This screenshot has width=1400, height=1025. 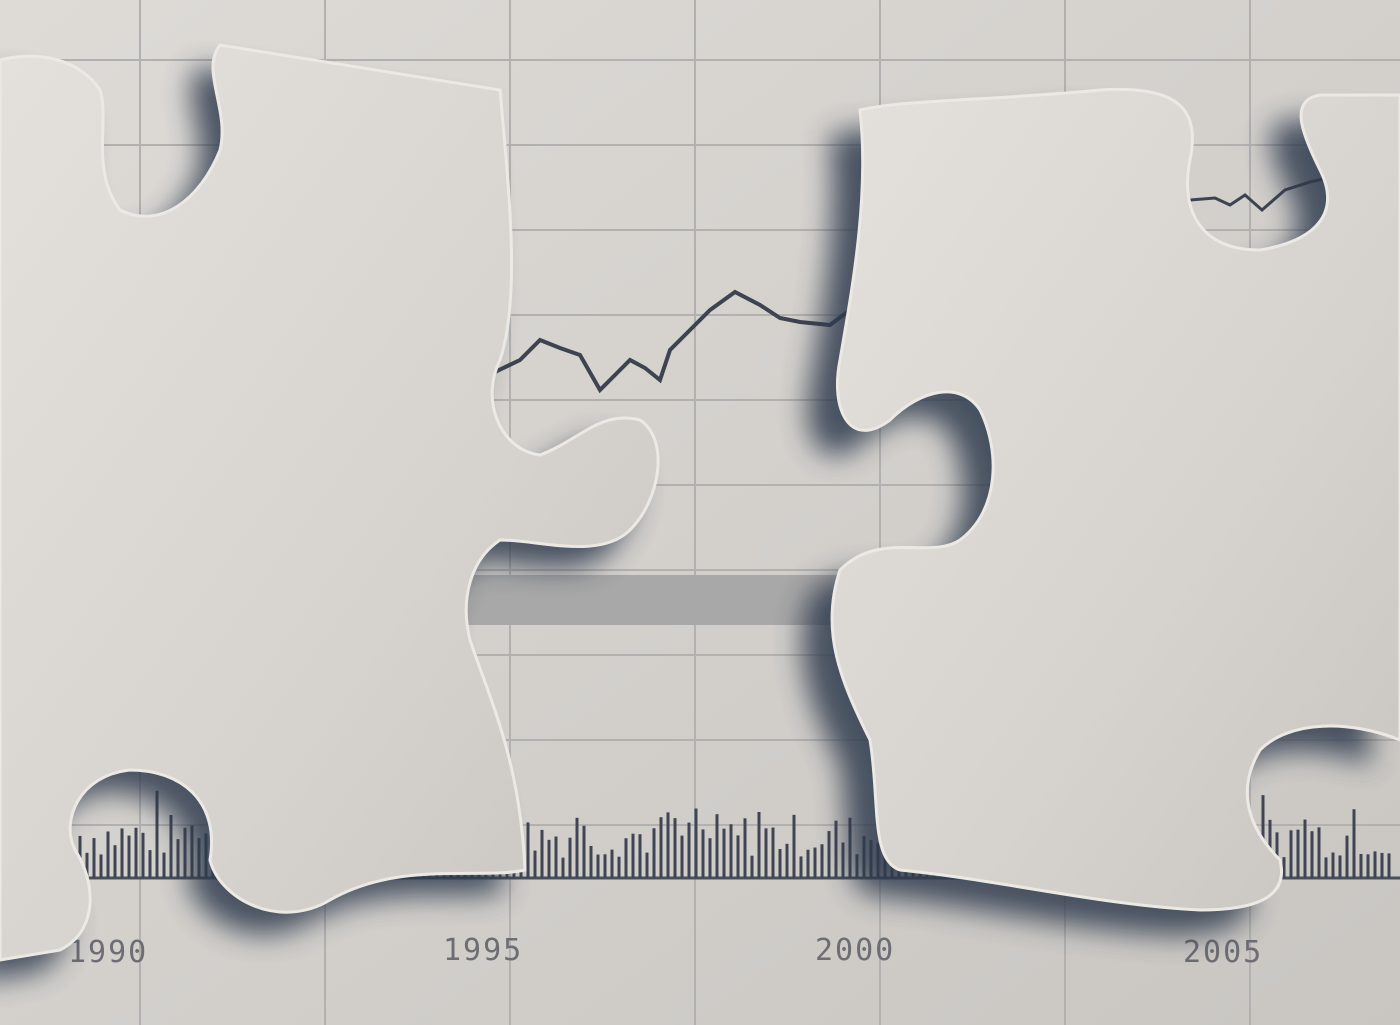 I want to click on year-labels: 1990 1995 2000 2005, so click(x=665, y=951).